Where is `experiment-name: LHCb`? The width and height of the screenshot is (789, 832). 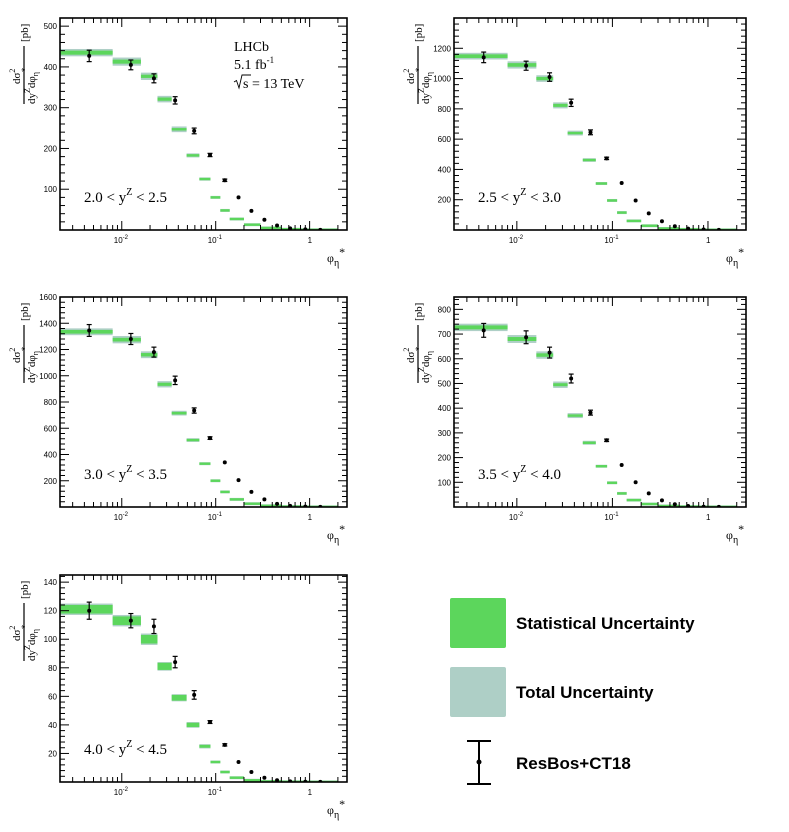 experiment-name: LHCb is located at coordinates (251, 47).